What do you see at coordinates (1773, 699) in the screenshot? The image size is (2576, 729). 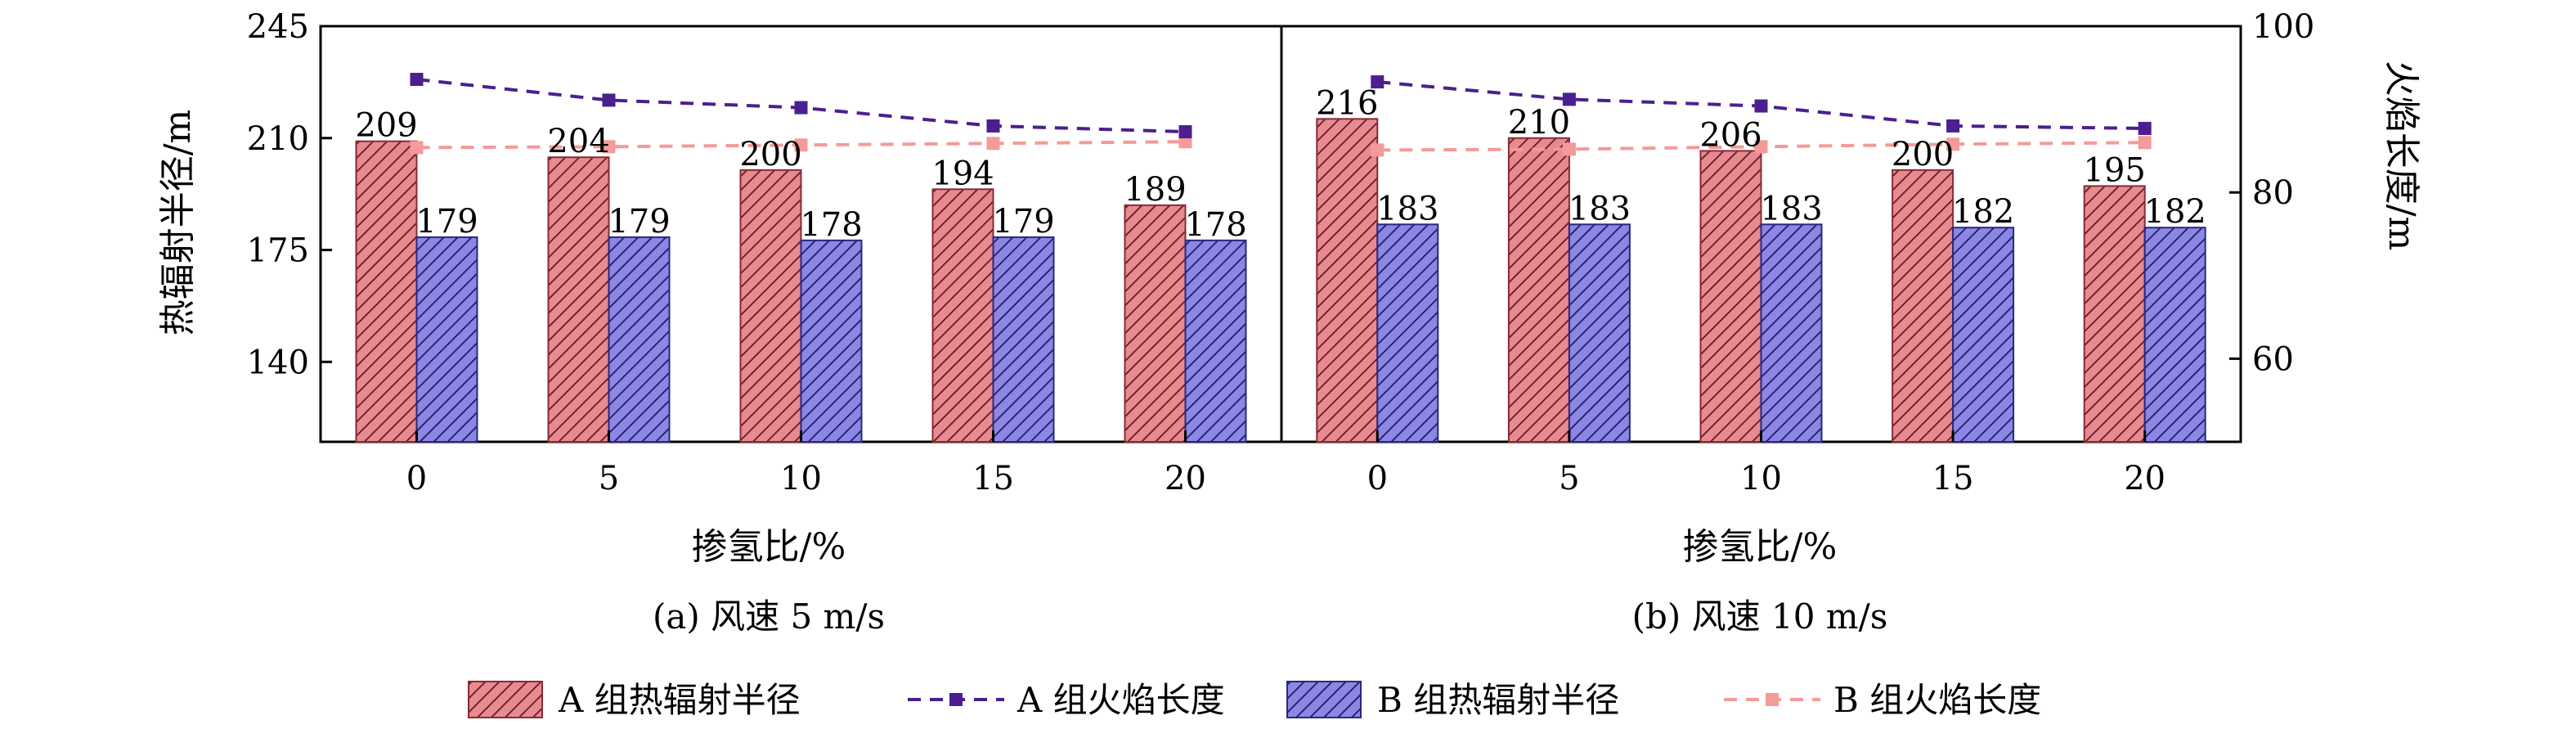 I see `legend-marker-b-line` at bounding box center [1773, 699].